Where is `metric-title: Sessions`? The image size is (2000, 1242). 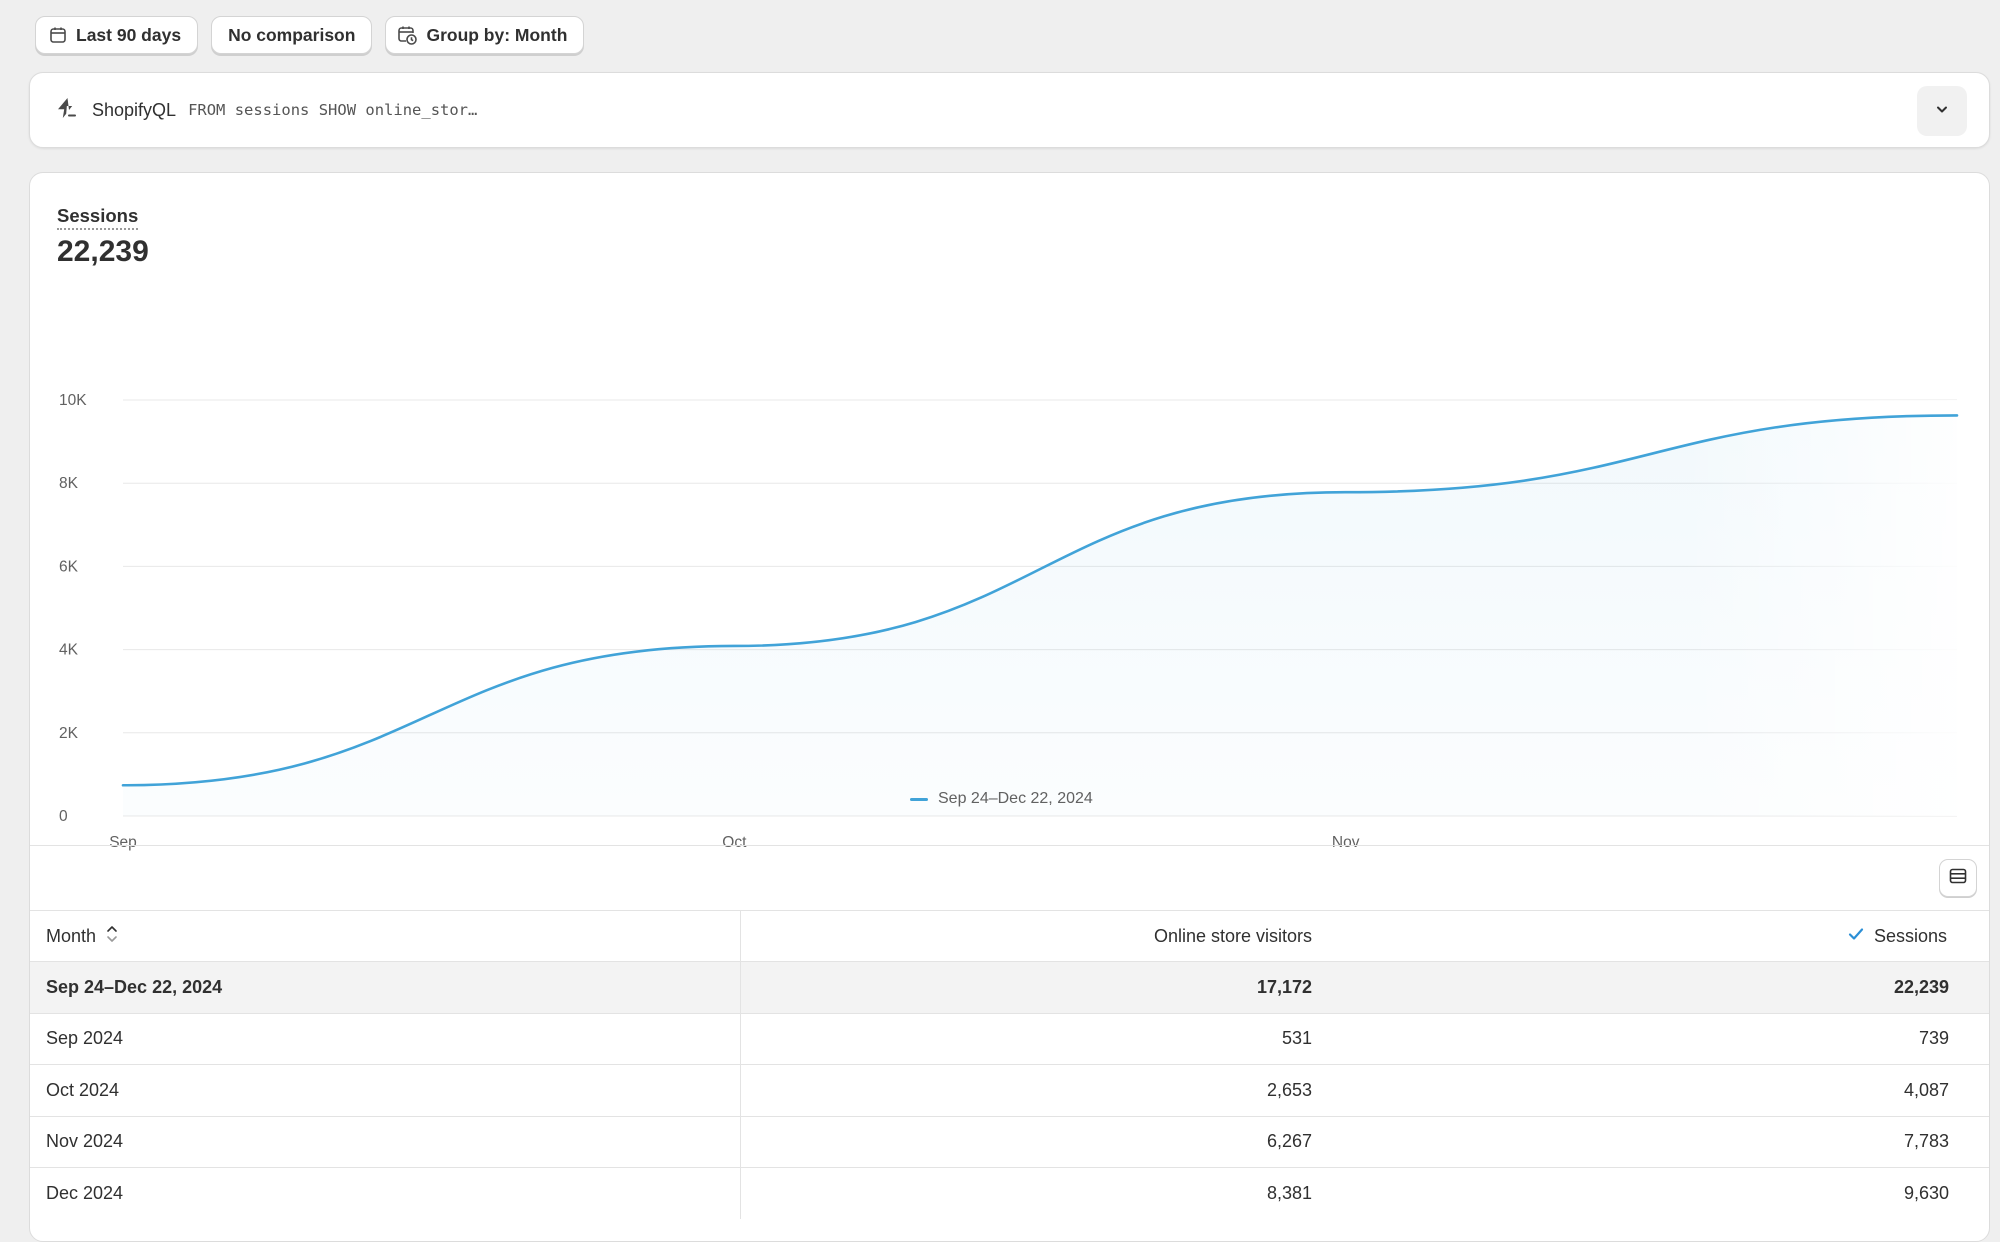
metric-title: Sessions is located at coordinates (97, 217).